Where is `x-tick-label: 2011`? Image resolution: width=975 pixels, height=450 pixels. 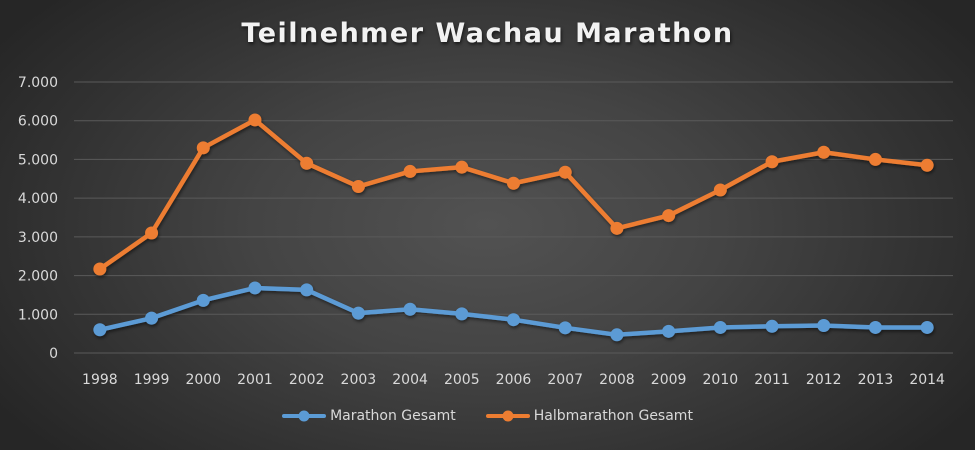 x-tick-label: 2011 is located at coordinates (772, 380).